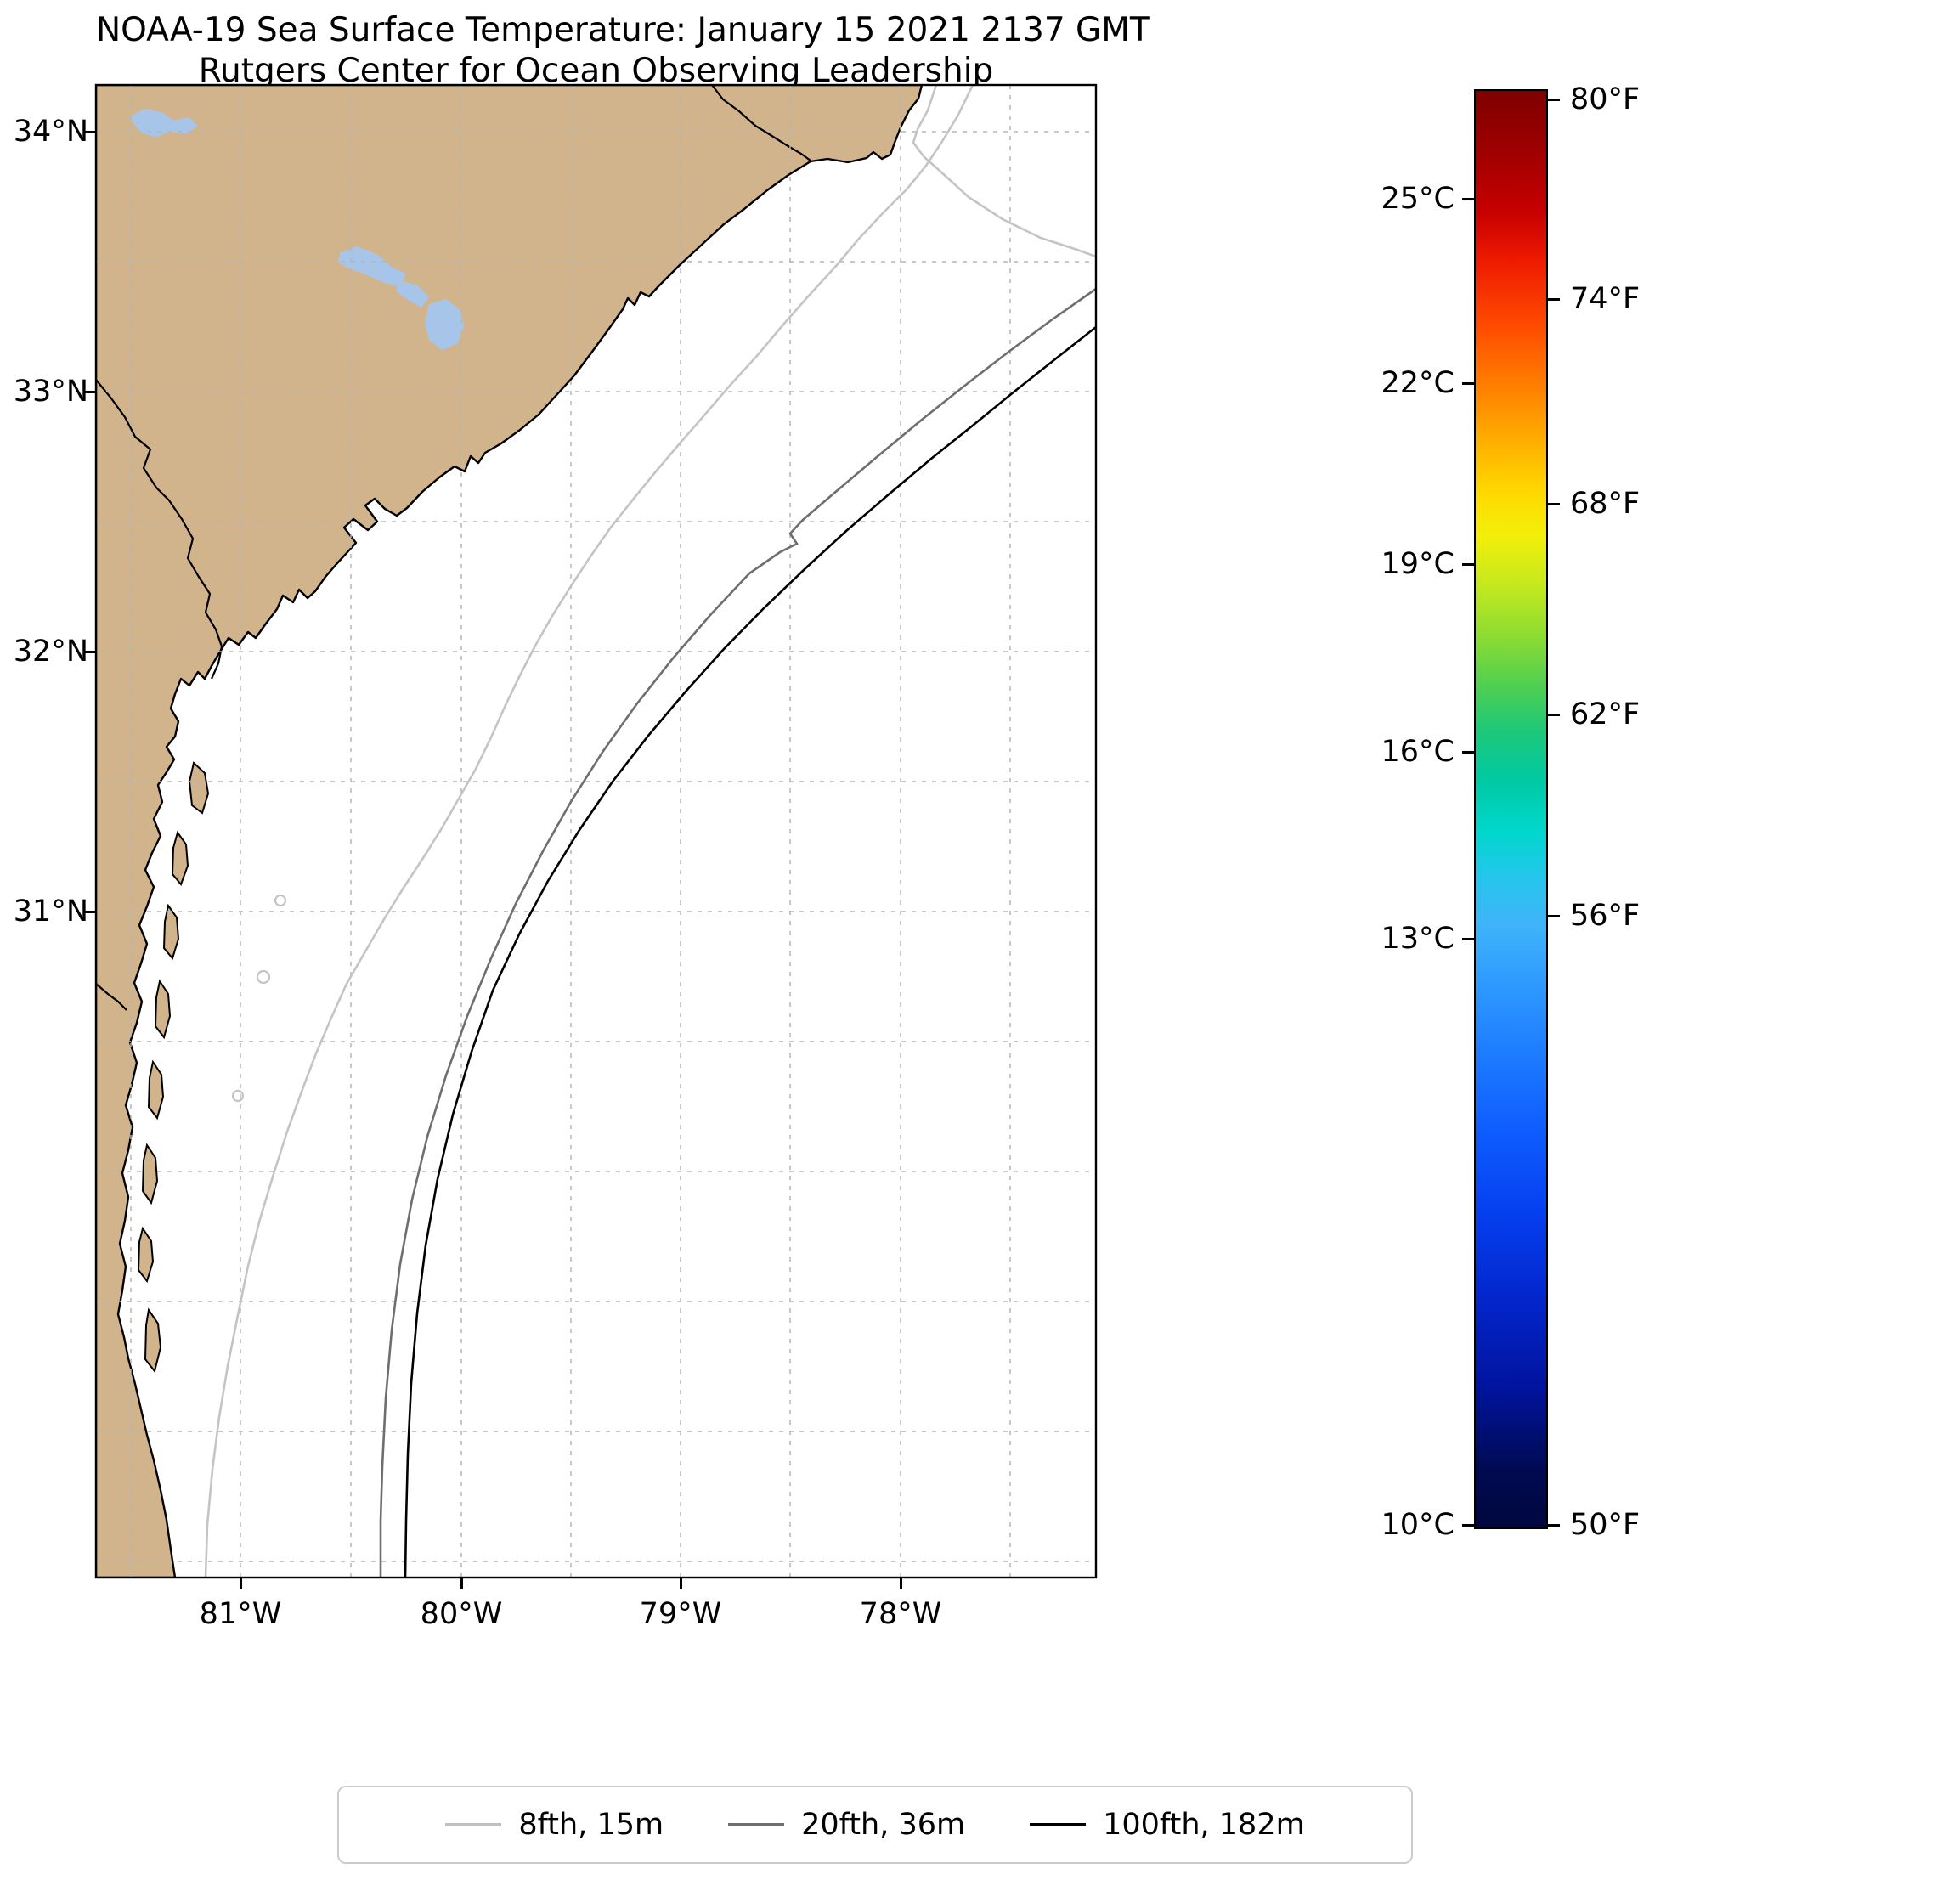 The image size is (1960, 1880). Describe the element at coordinates (51, 392) in the screenshot. I see `y-tick-label: 33°N` at that location.